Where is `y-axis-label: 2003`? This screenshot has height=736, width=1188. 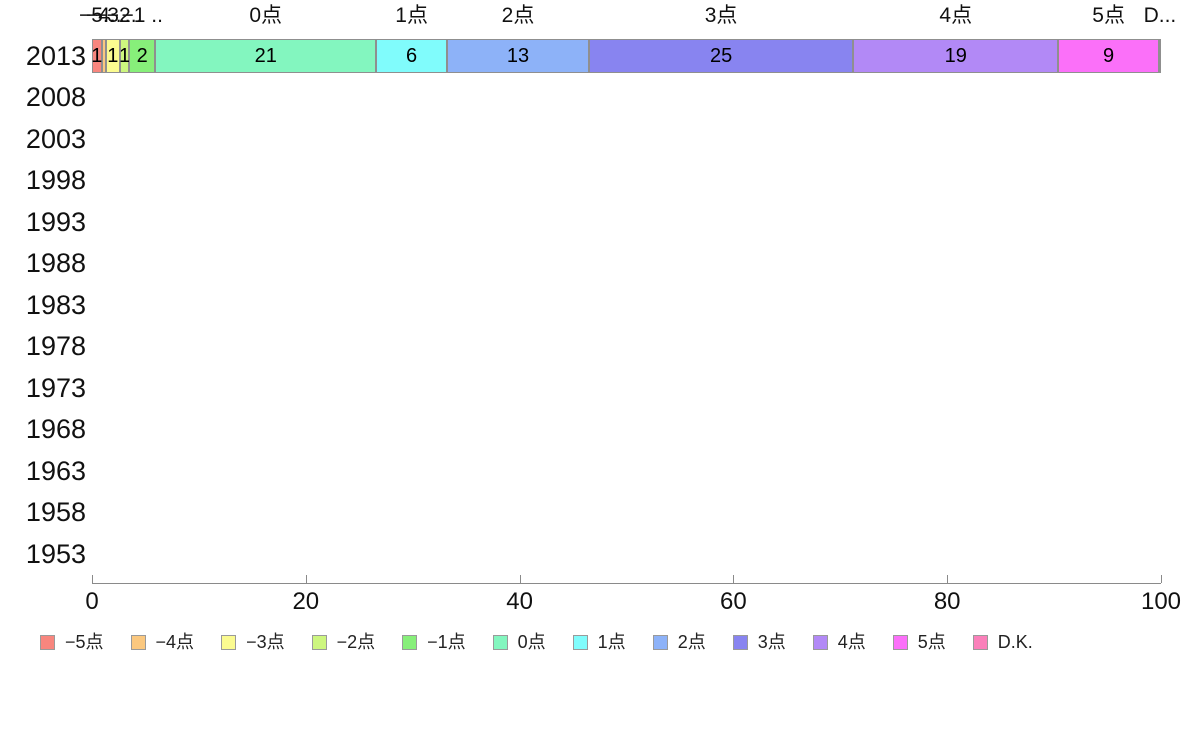 y-axis-label: 2003 is located at coordinates (55, 138).